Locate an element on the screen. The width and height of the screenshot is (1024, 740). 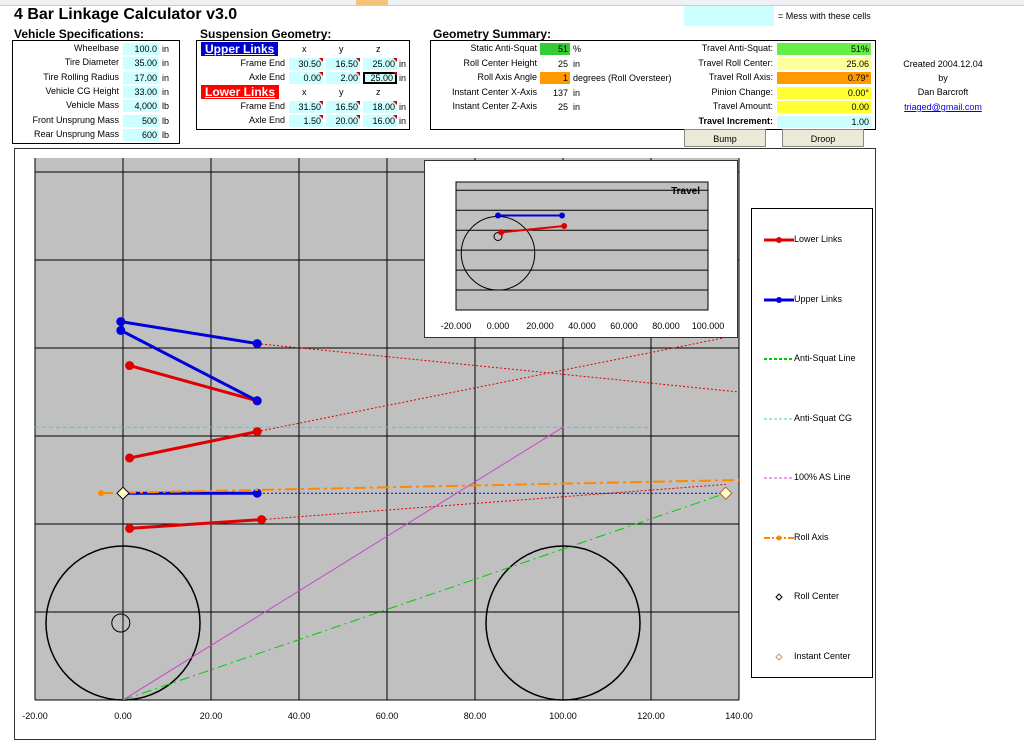
x-tick-label: -20.00 is located at coordinates (35, 716).